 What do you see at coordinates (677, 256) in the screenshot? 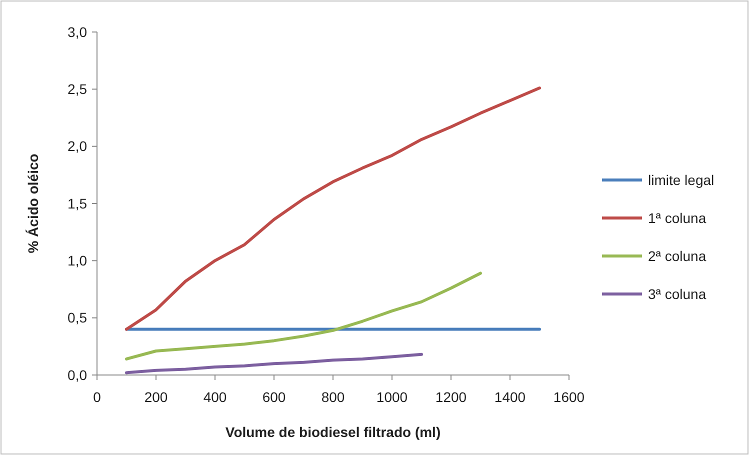
I see `legend-label: 2ª coluna` at bounding box center [677, 256].